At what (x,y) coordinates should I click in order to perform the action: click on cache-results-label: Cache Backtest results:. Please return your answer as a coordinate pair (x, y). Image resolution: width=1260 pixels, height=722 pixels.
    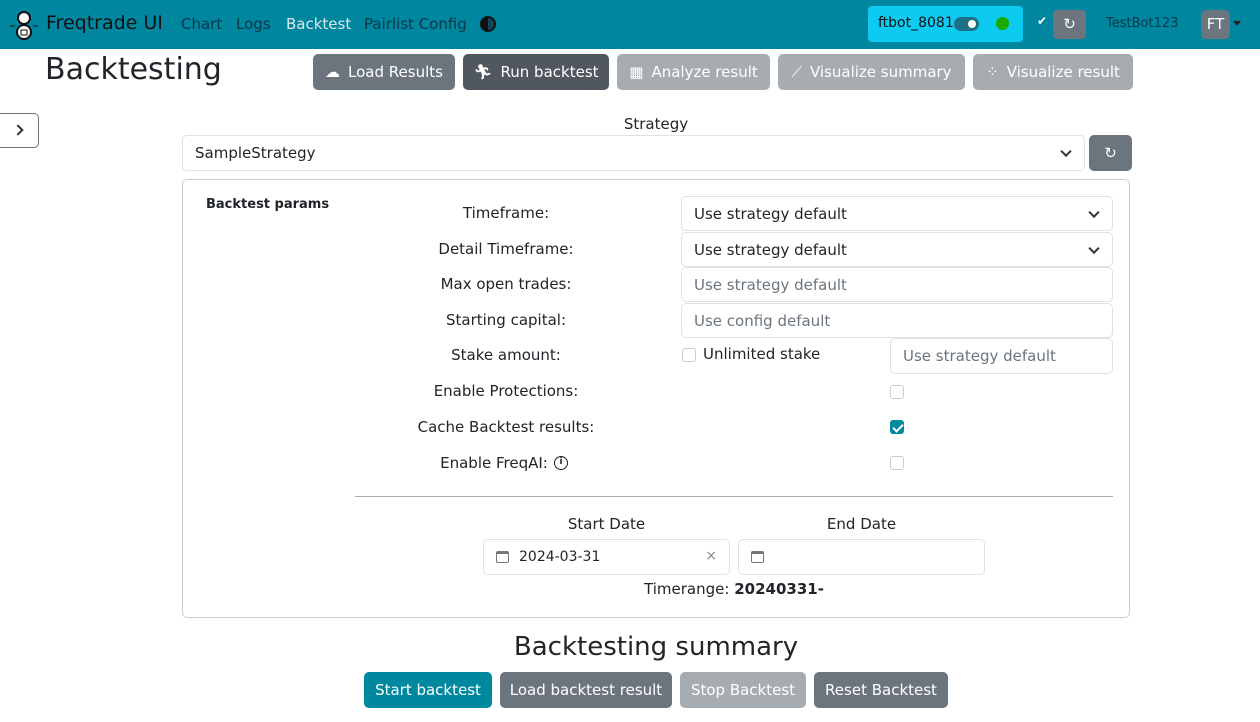
    Looking at the image, I should click on (506, 427).